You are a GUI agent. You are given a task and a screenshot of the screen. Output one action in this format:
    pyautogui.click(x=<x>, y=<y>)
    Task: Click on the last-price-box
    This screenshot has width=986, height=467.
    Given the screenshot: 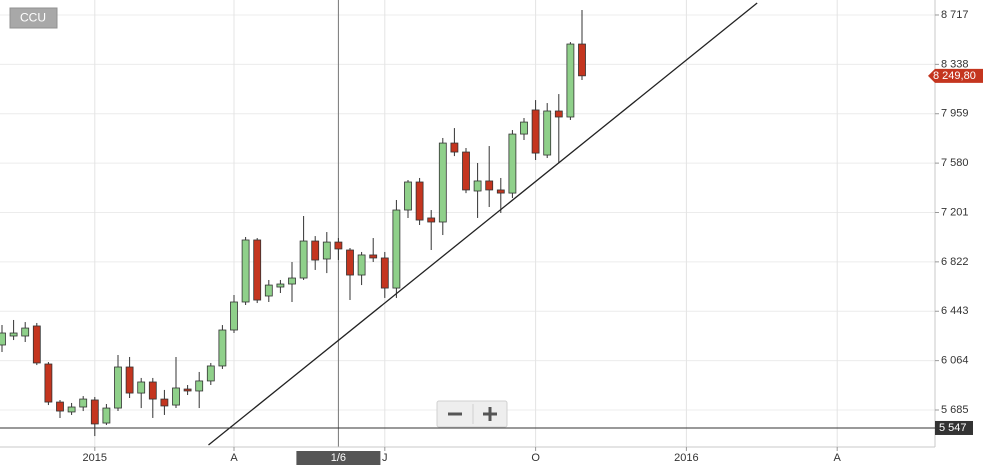 What is the action you would take?
    pyautogui.click(x=955, y=75)
    